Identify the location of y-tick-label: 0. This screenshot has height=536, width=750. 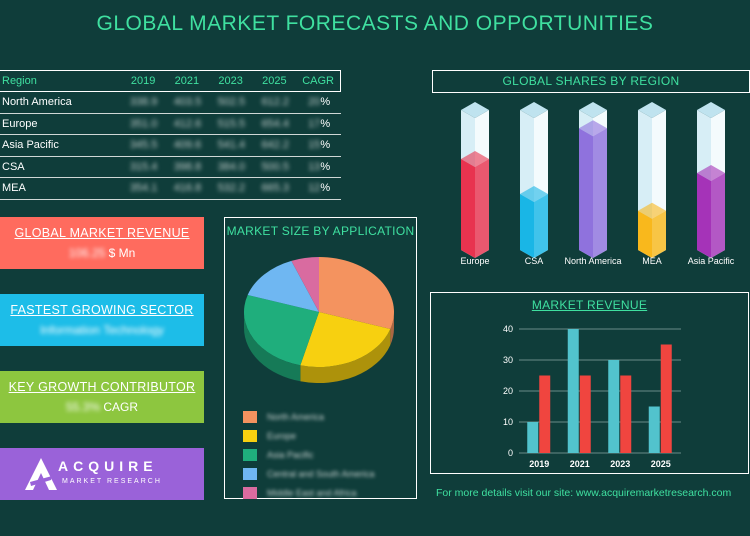
(510, 453).